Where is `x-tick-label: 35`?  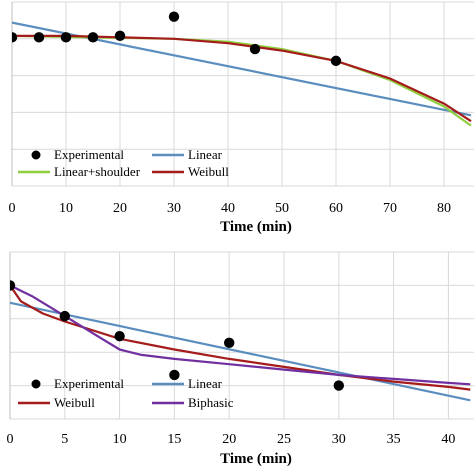
x-tick-label: 35 is located at coordinates (394, 439).